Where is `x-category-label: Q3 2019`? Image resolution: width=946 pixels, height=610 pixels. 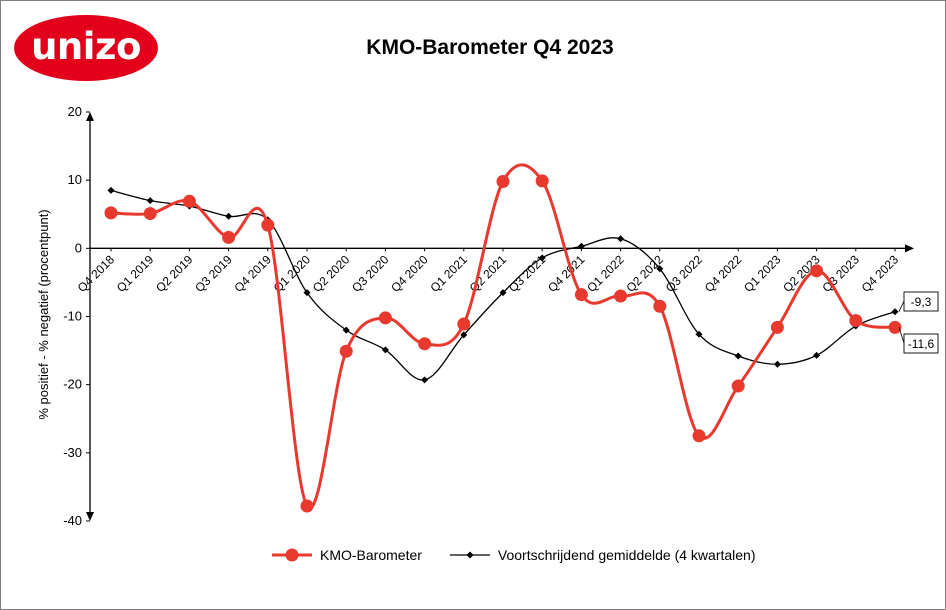
x-category-label: Q3 2019 is located at coordinates (213, 273).